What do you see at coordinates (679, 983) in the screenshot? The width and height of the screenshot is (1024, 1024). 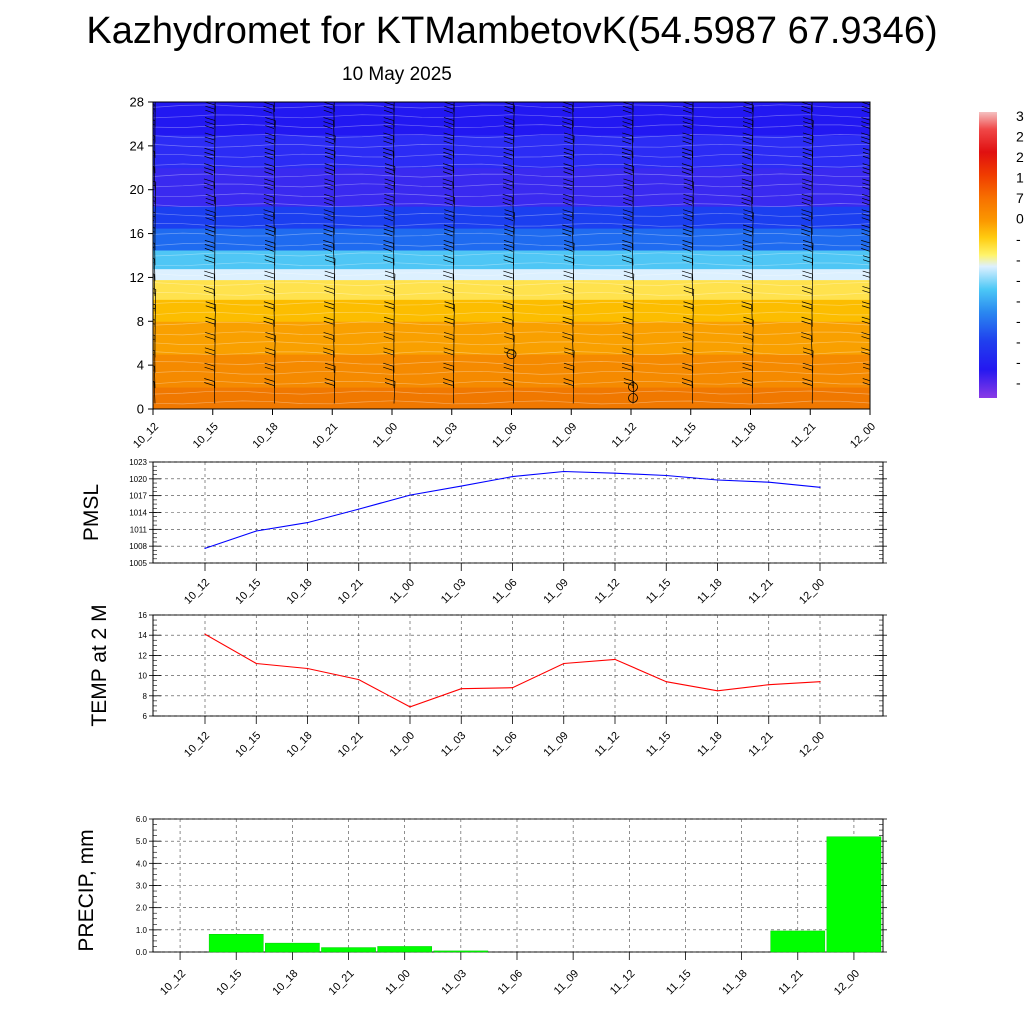 I see `xtick-label: 11_15` at bounding box center [679, 983].